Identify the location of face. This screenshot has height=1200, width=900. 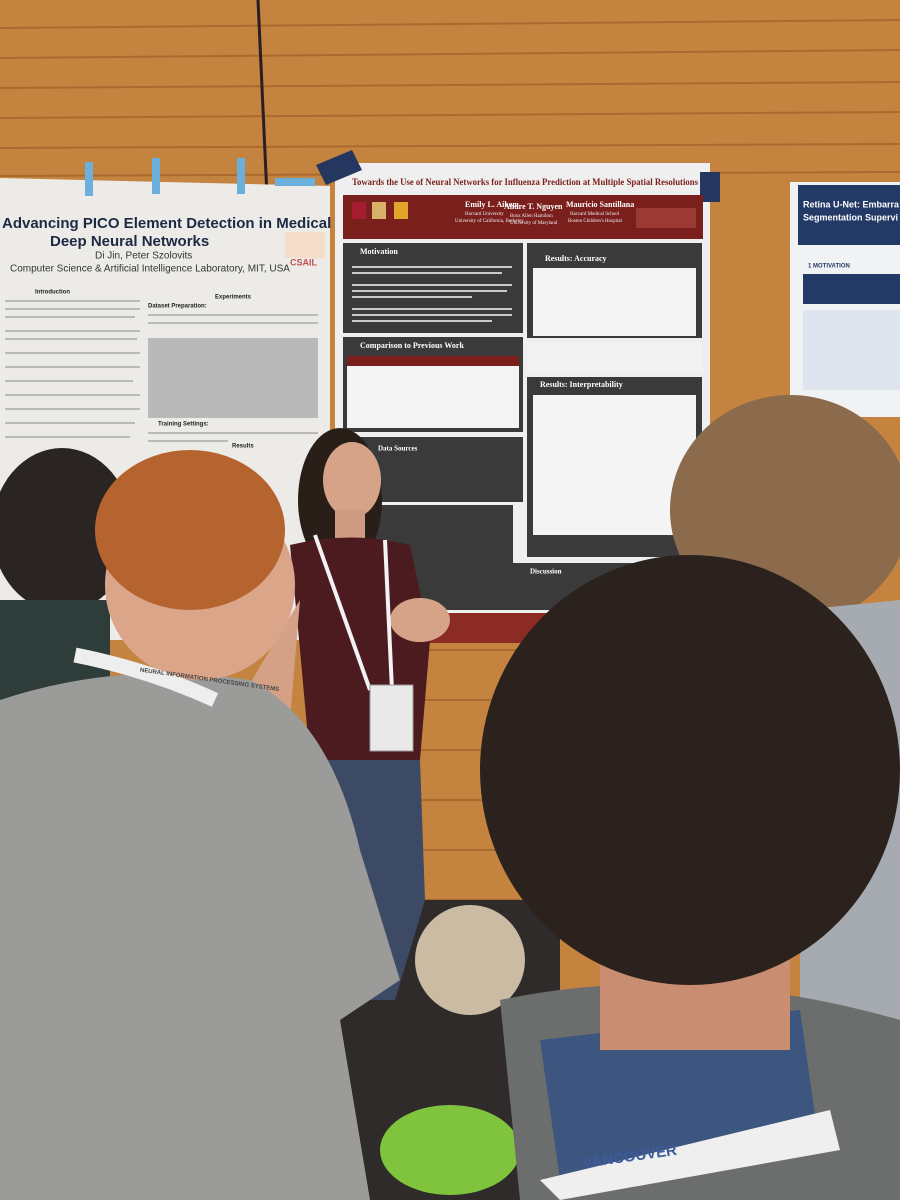
(352, 480).